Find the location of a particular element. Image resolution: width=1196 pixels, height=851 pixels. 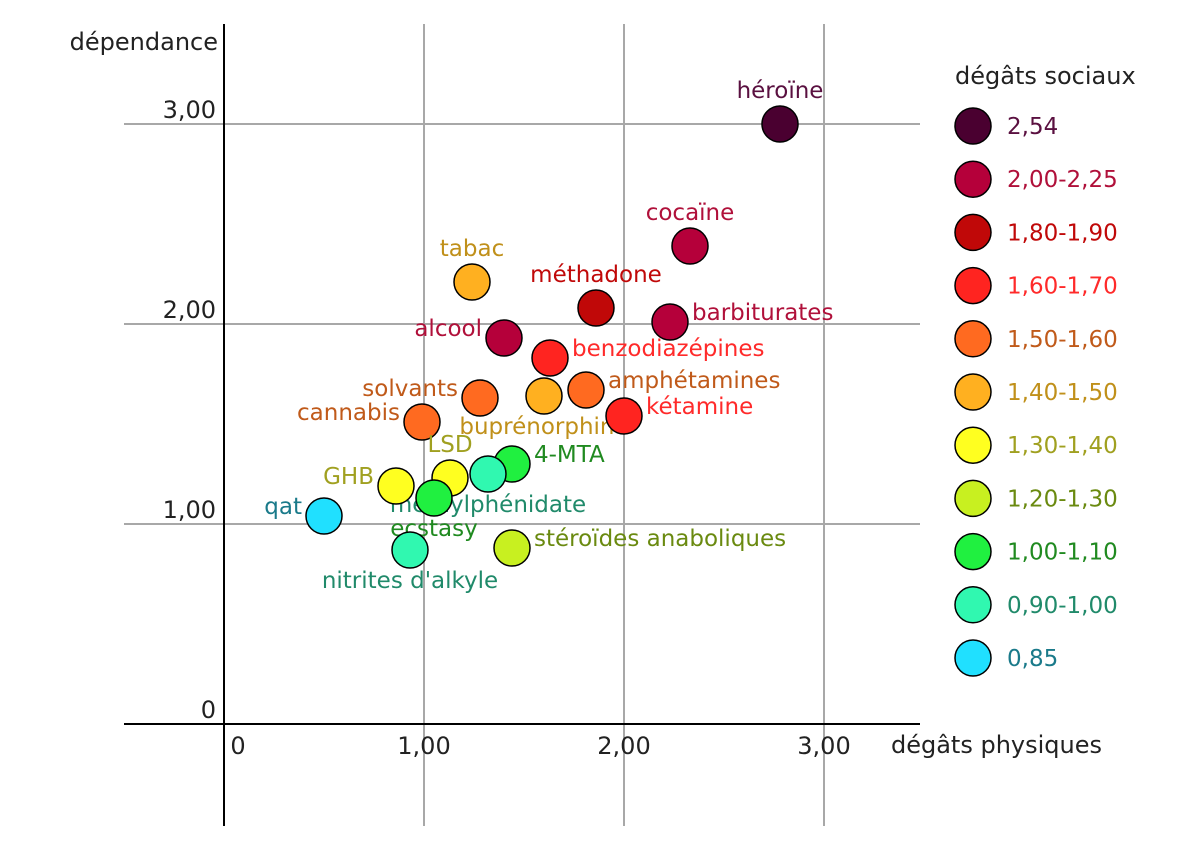

point-label: kétamine is located at coordinates (699, 407).